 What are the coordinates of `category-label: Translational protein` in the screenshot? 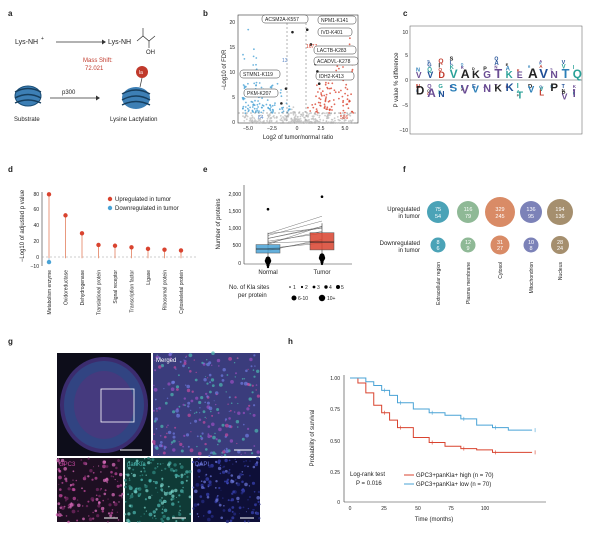 It's located at (100, 292).